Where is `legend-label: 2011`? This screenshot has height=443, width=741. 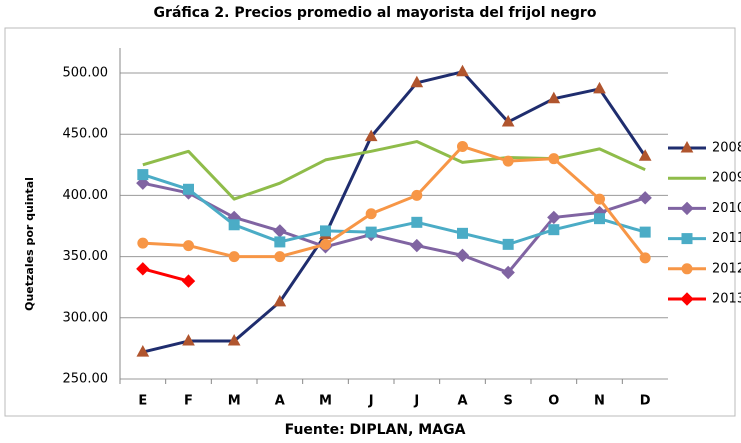 legend-label: 2011 is located at coordinates (726, 238).